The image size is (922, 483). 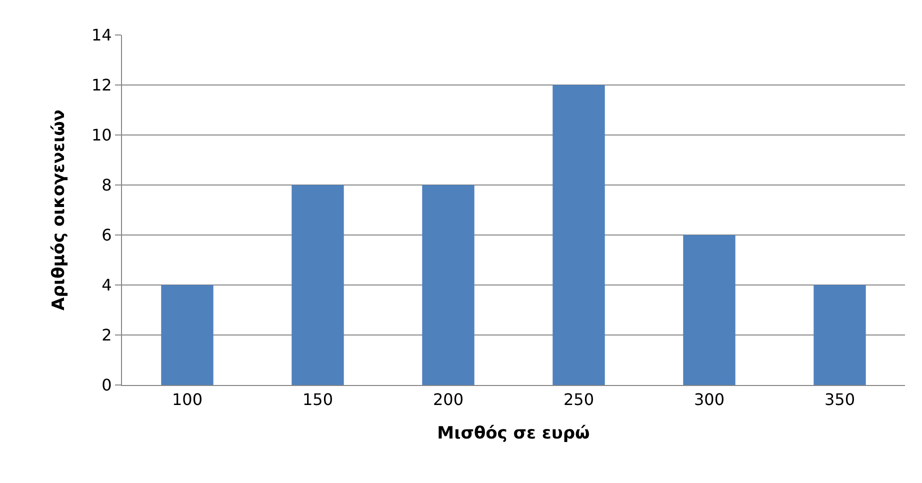 What do you see at coordinates (840, 400) in the screenshot?
I see `x-tick-label: 350` at bounding box center [840, 400].